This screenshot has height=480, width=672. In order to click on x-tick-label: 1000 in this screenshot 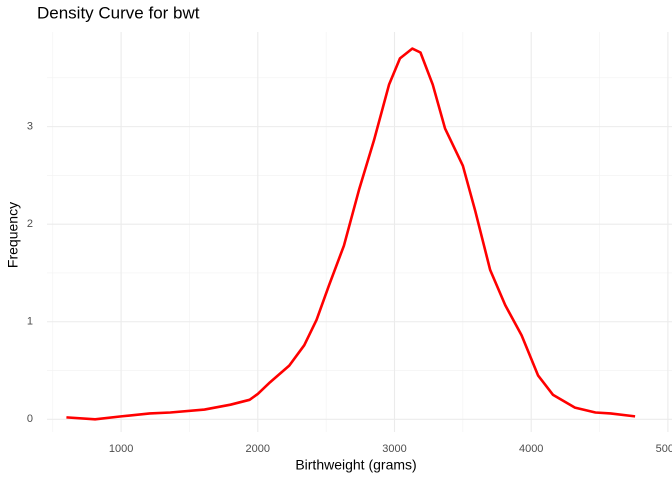, I will do `click(121, 449)`.